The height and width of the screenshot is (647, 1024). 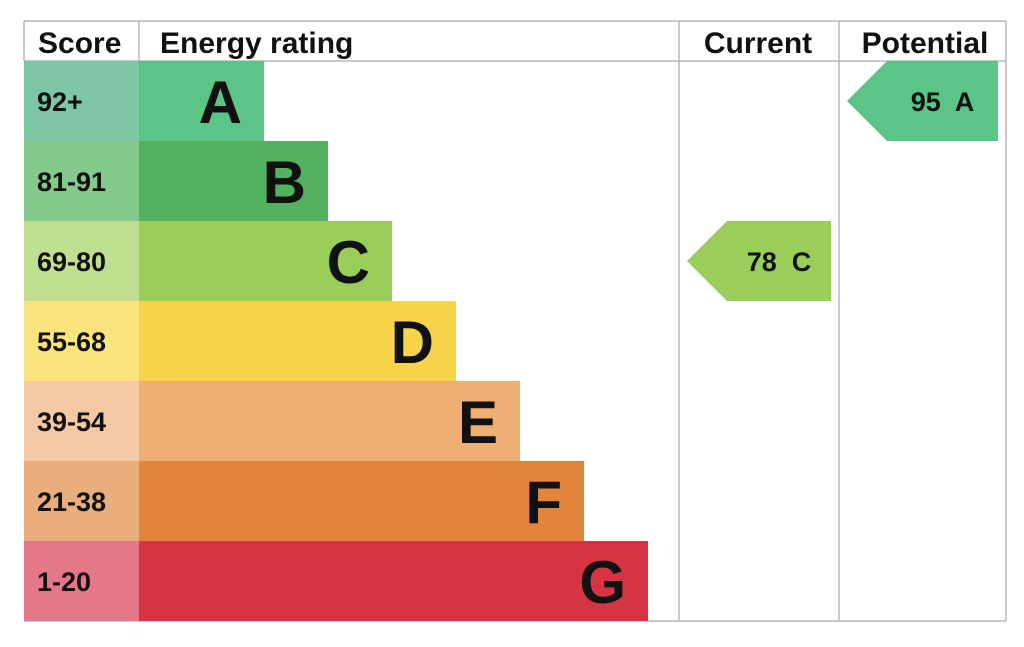 I want to click on band-bar-a, so click(x=201, y=101).